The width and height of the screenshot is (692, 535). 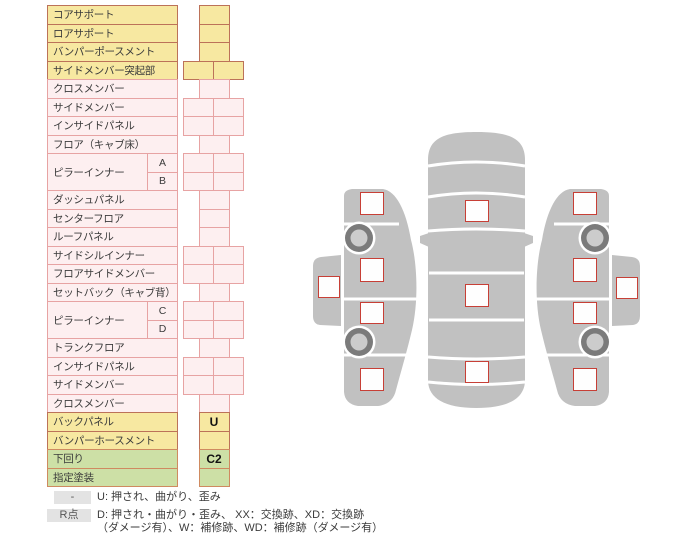 What do you see at coordinates (627, 288) in the screenshot?
I see `damage-box-right-strip` at bounding box center [627, 288].